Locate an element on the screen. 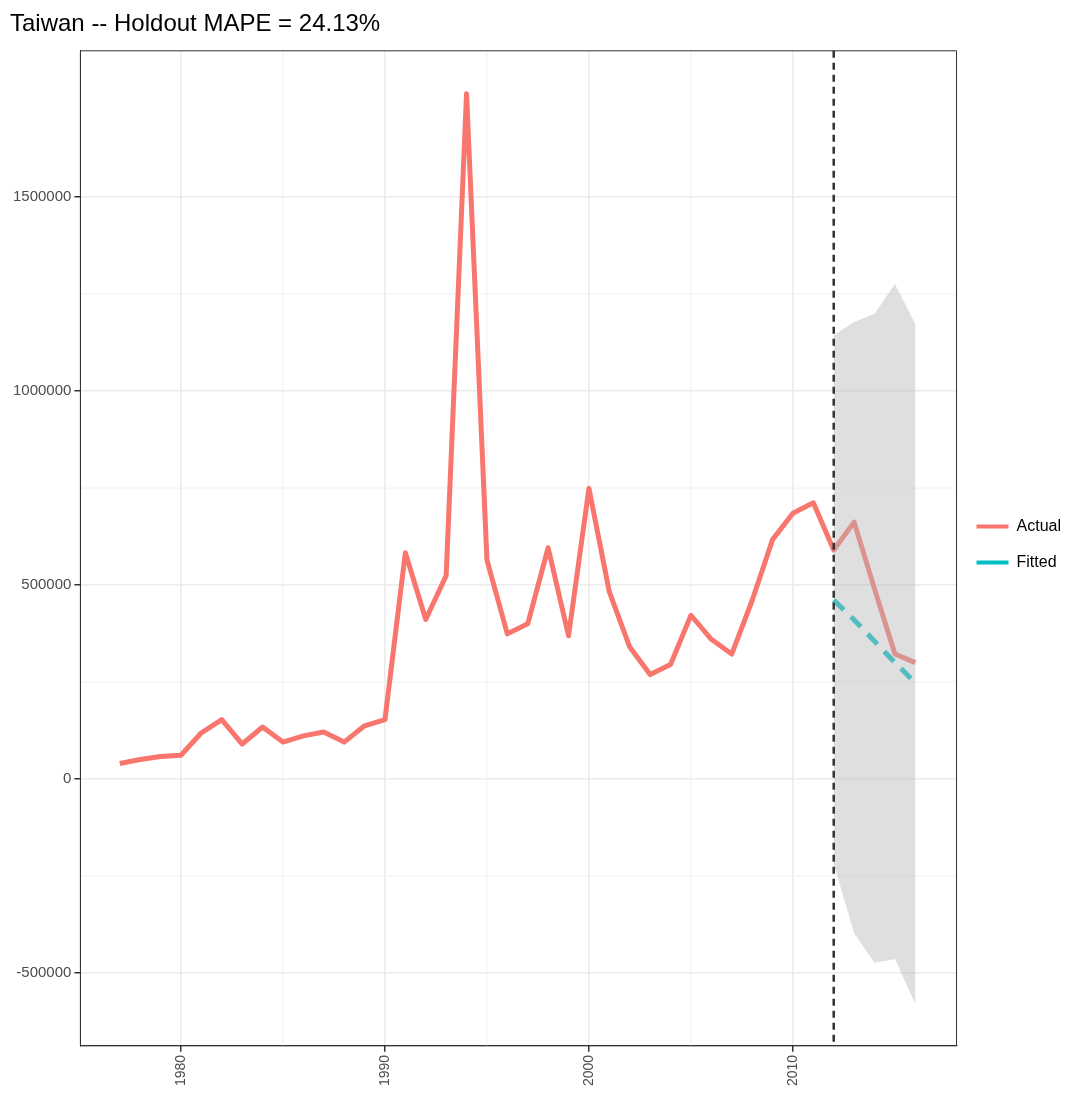 The height and width of the screenshot is (1099, 1081). y-tick-label: 1000000 is located at coordinates (42, 390).